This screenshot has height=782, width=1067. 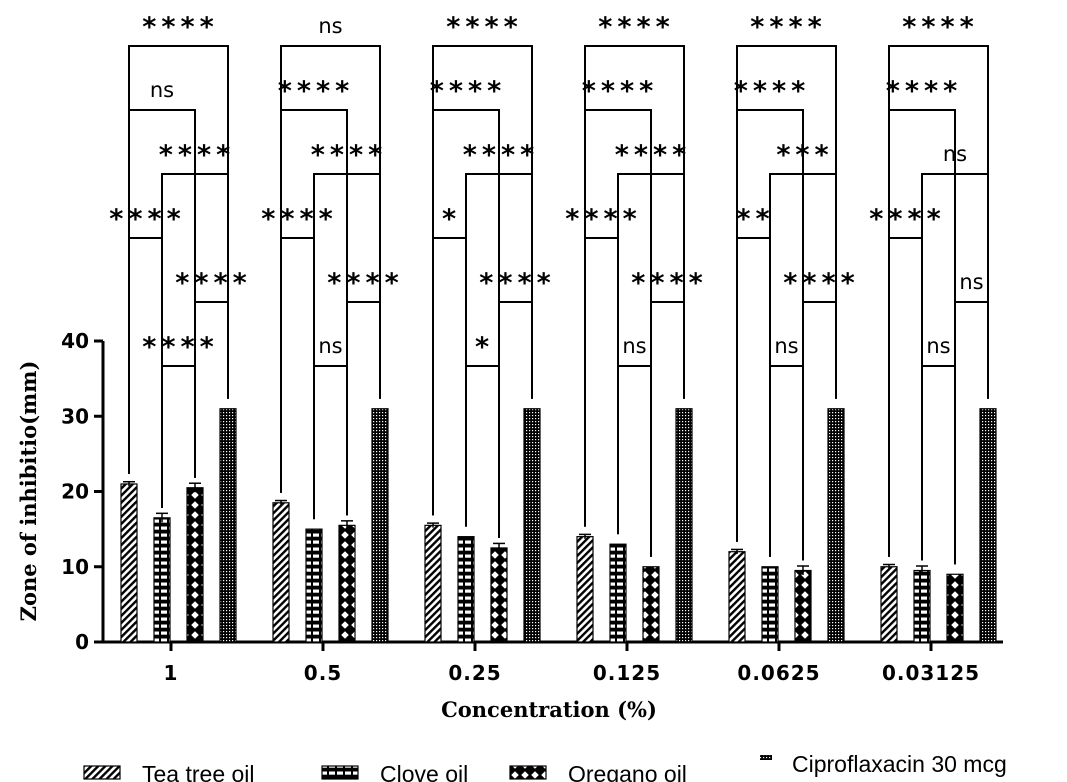 I want to click on legend-label: Ciproflaxacin 30 mcg, so click(x=899, y=764).